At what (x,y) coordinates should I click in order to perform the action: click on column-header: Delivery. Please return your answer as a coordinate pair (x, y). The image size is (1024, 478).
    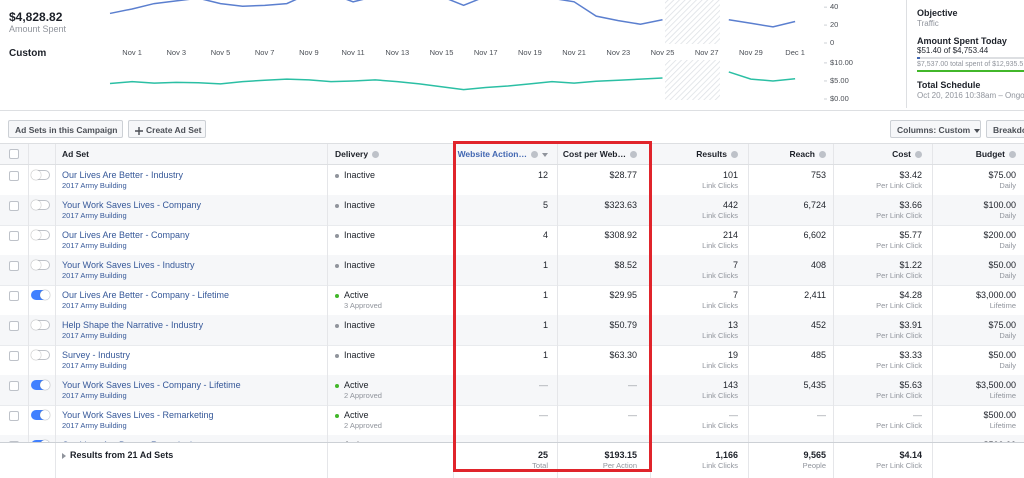
    Looking at the image, I should click on (357, 154).